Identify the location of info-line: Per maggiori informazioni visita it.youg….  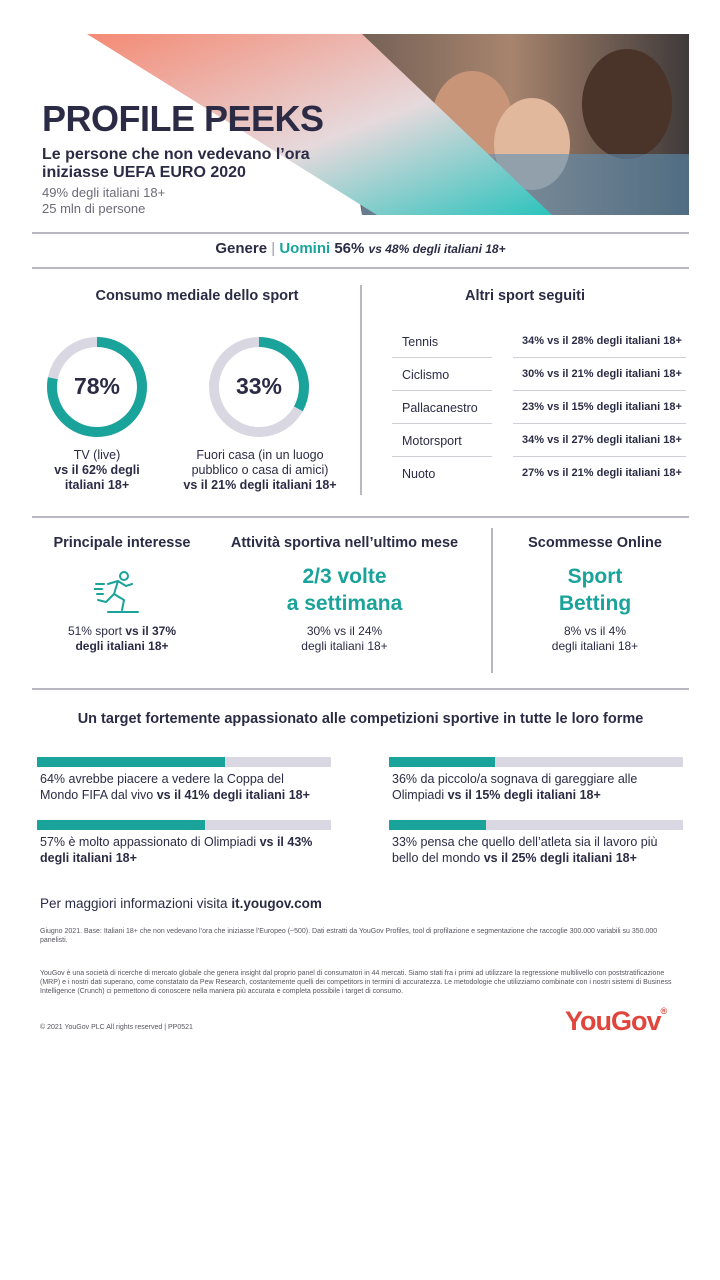
(181, 903).